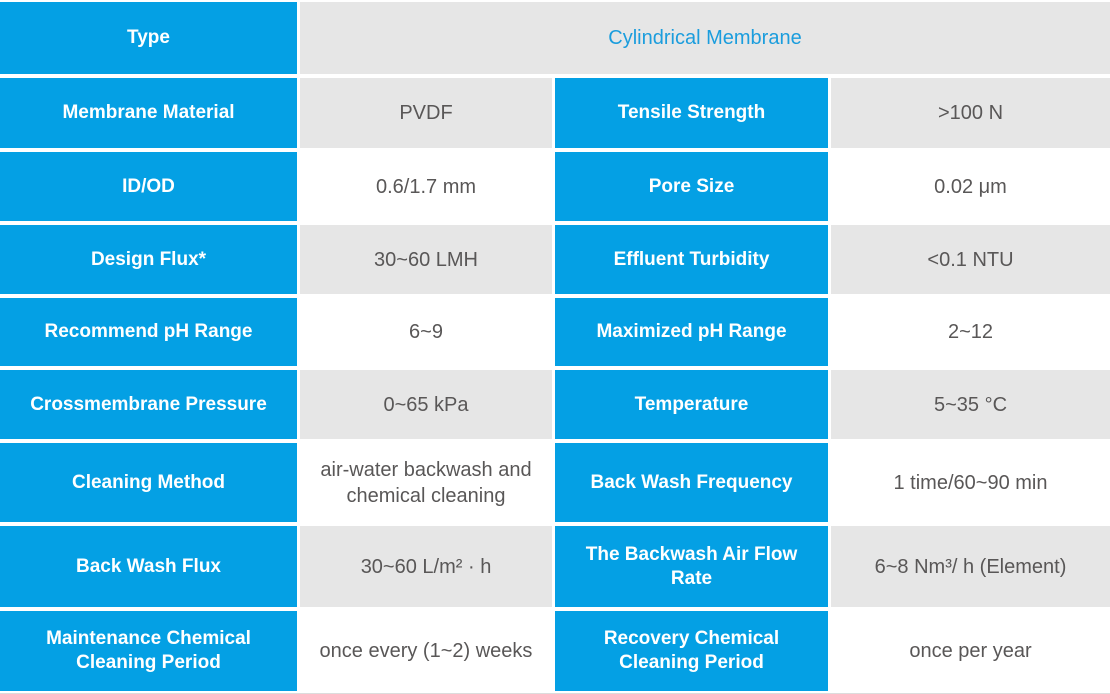  I want to click on cell-label-back-wash-frequency: Back Wash Frequency, so click(691, 482).